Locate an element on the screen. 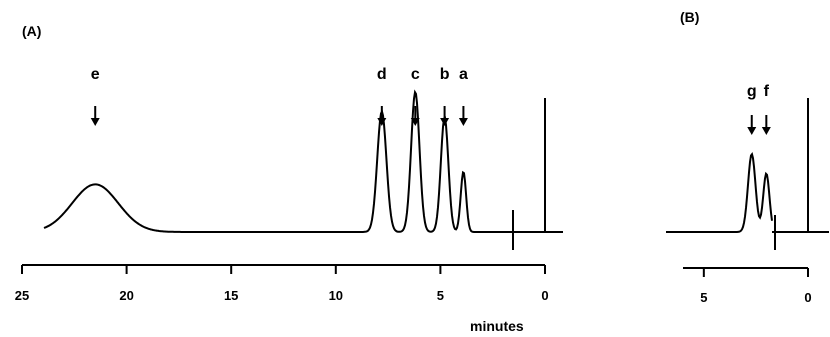  x-tick-label: 25 is located at coordinates (22, 295).